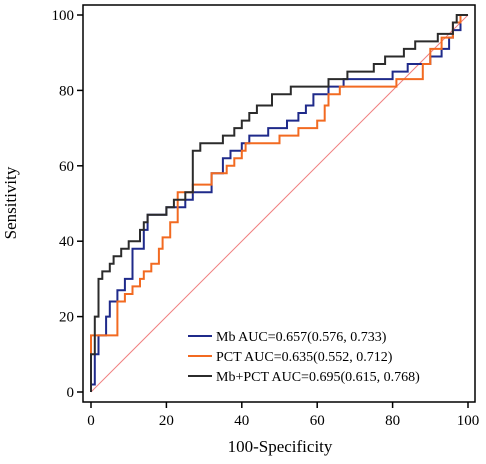 Image resolution: width=486 pixels, height=464 pixels. What do you see at coordinates (200, 336) in the screenshot?
I see `legend-swatch-mb` at bounding box center [200, 336].